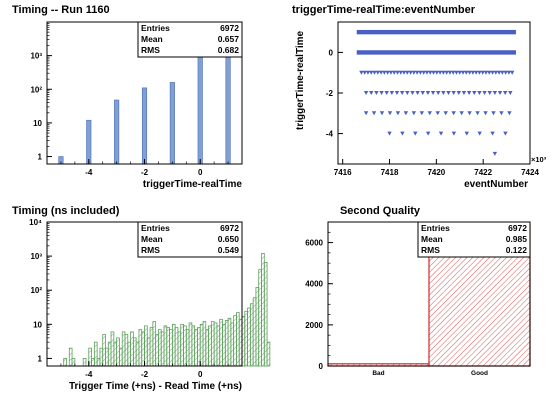 The height and width of the screenshot is (400, 557). Describe the element at coordinates (36, 290) in the screenshot. I see `y-tick-label: 10²` at that location.